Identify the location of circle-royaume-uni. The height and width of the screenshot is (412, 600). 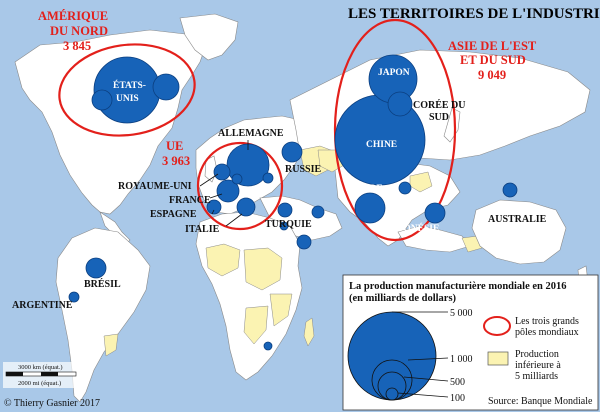
(222, 172).